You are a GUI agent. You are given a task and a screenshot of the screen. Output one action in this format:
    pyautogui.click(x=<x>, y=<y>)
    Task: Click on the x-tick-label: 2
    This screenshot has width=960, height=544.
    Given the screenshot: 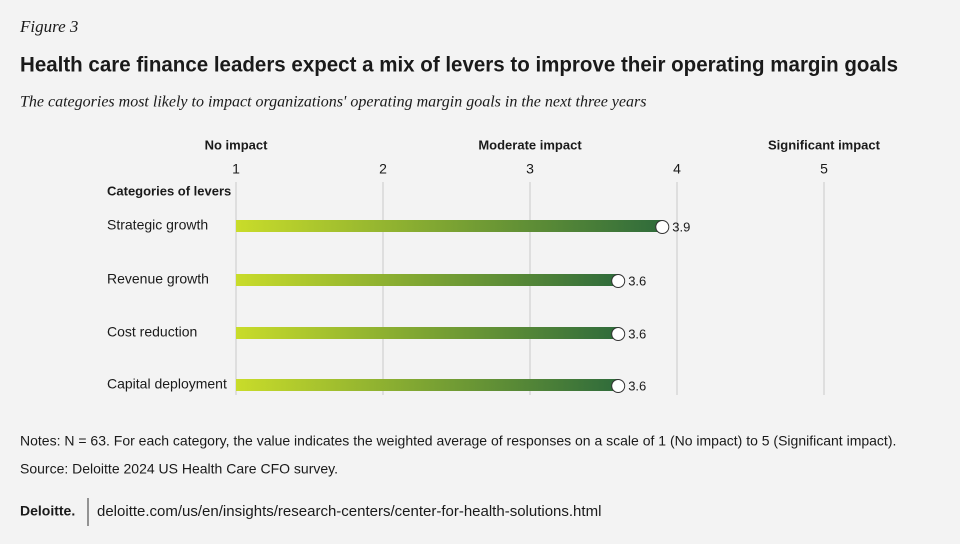 What is the action you would take?
    pyautogui.click(x=383, y=169)
    